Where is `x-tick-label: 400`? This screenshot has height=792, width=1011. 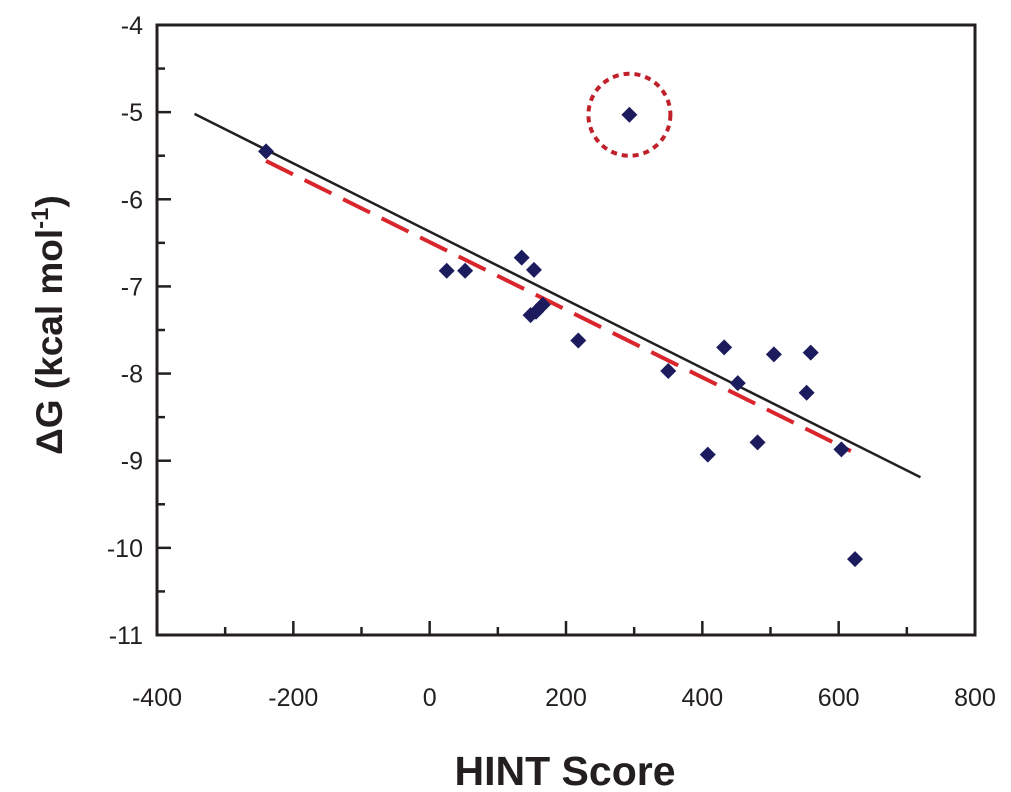
x-tick-label: 400 is located at coordinates (702, 698).